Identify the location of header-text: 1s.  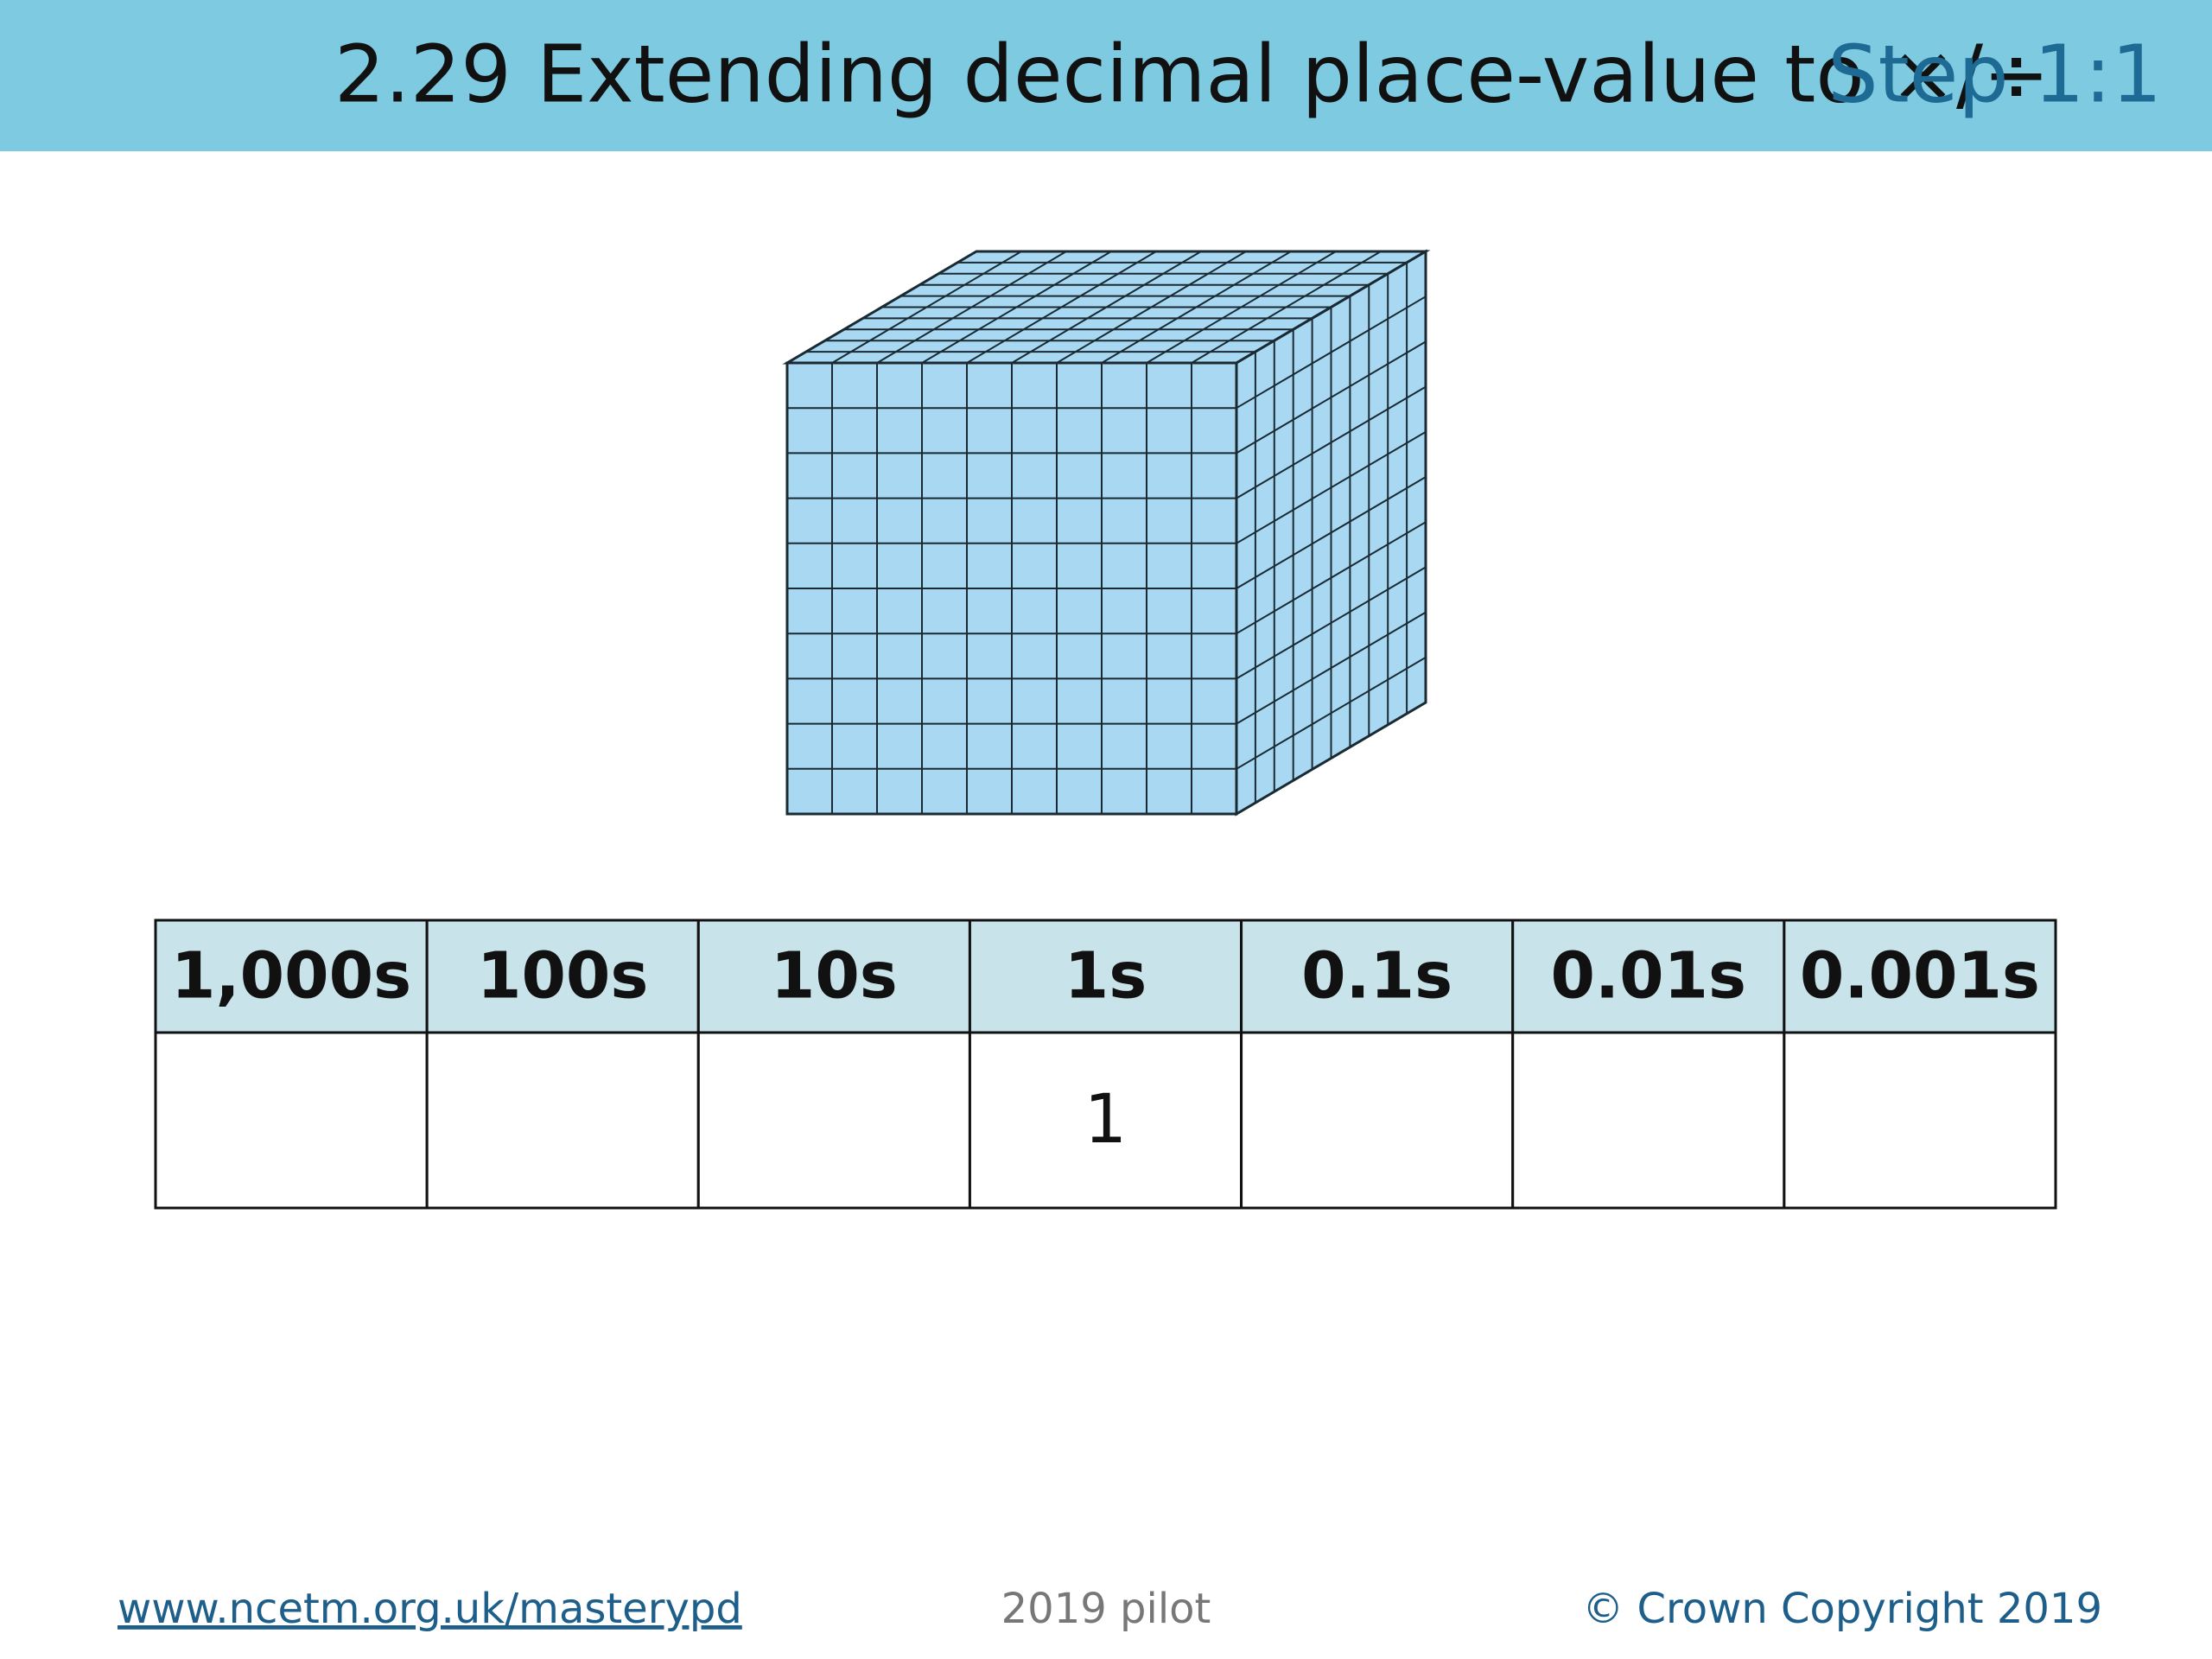
(1106, 976).